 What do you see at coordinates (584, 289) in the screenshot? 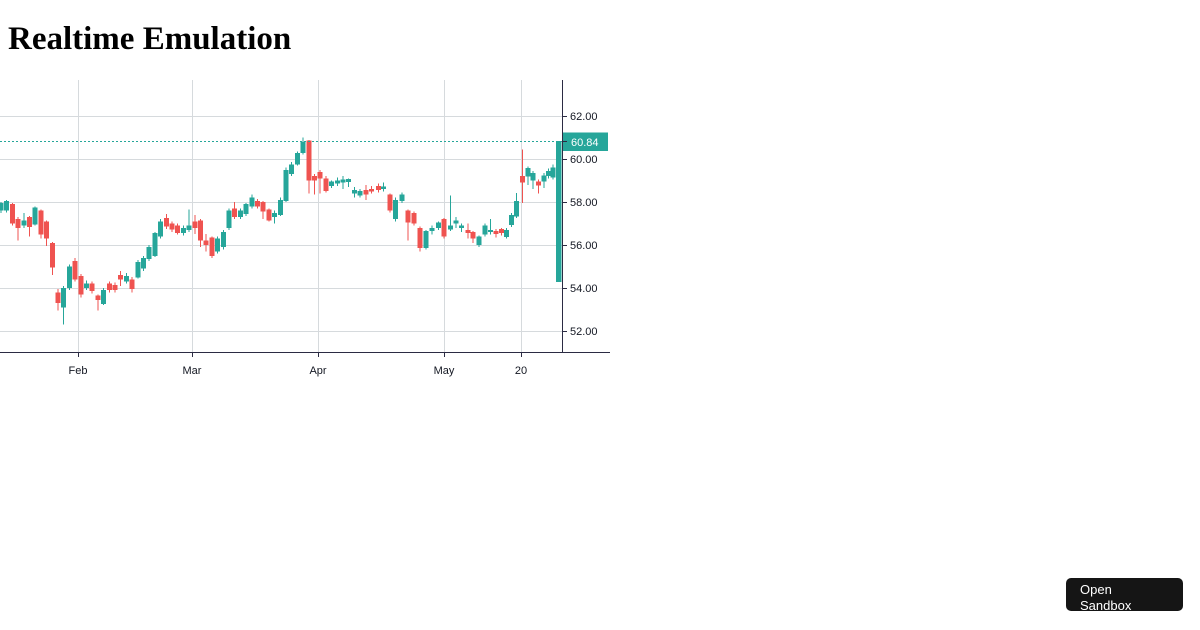
I see `svg-text: 54.00` at bounding box center [584, 289].